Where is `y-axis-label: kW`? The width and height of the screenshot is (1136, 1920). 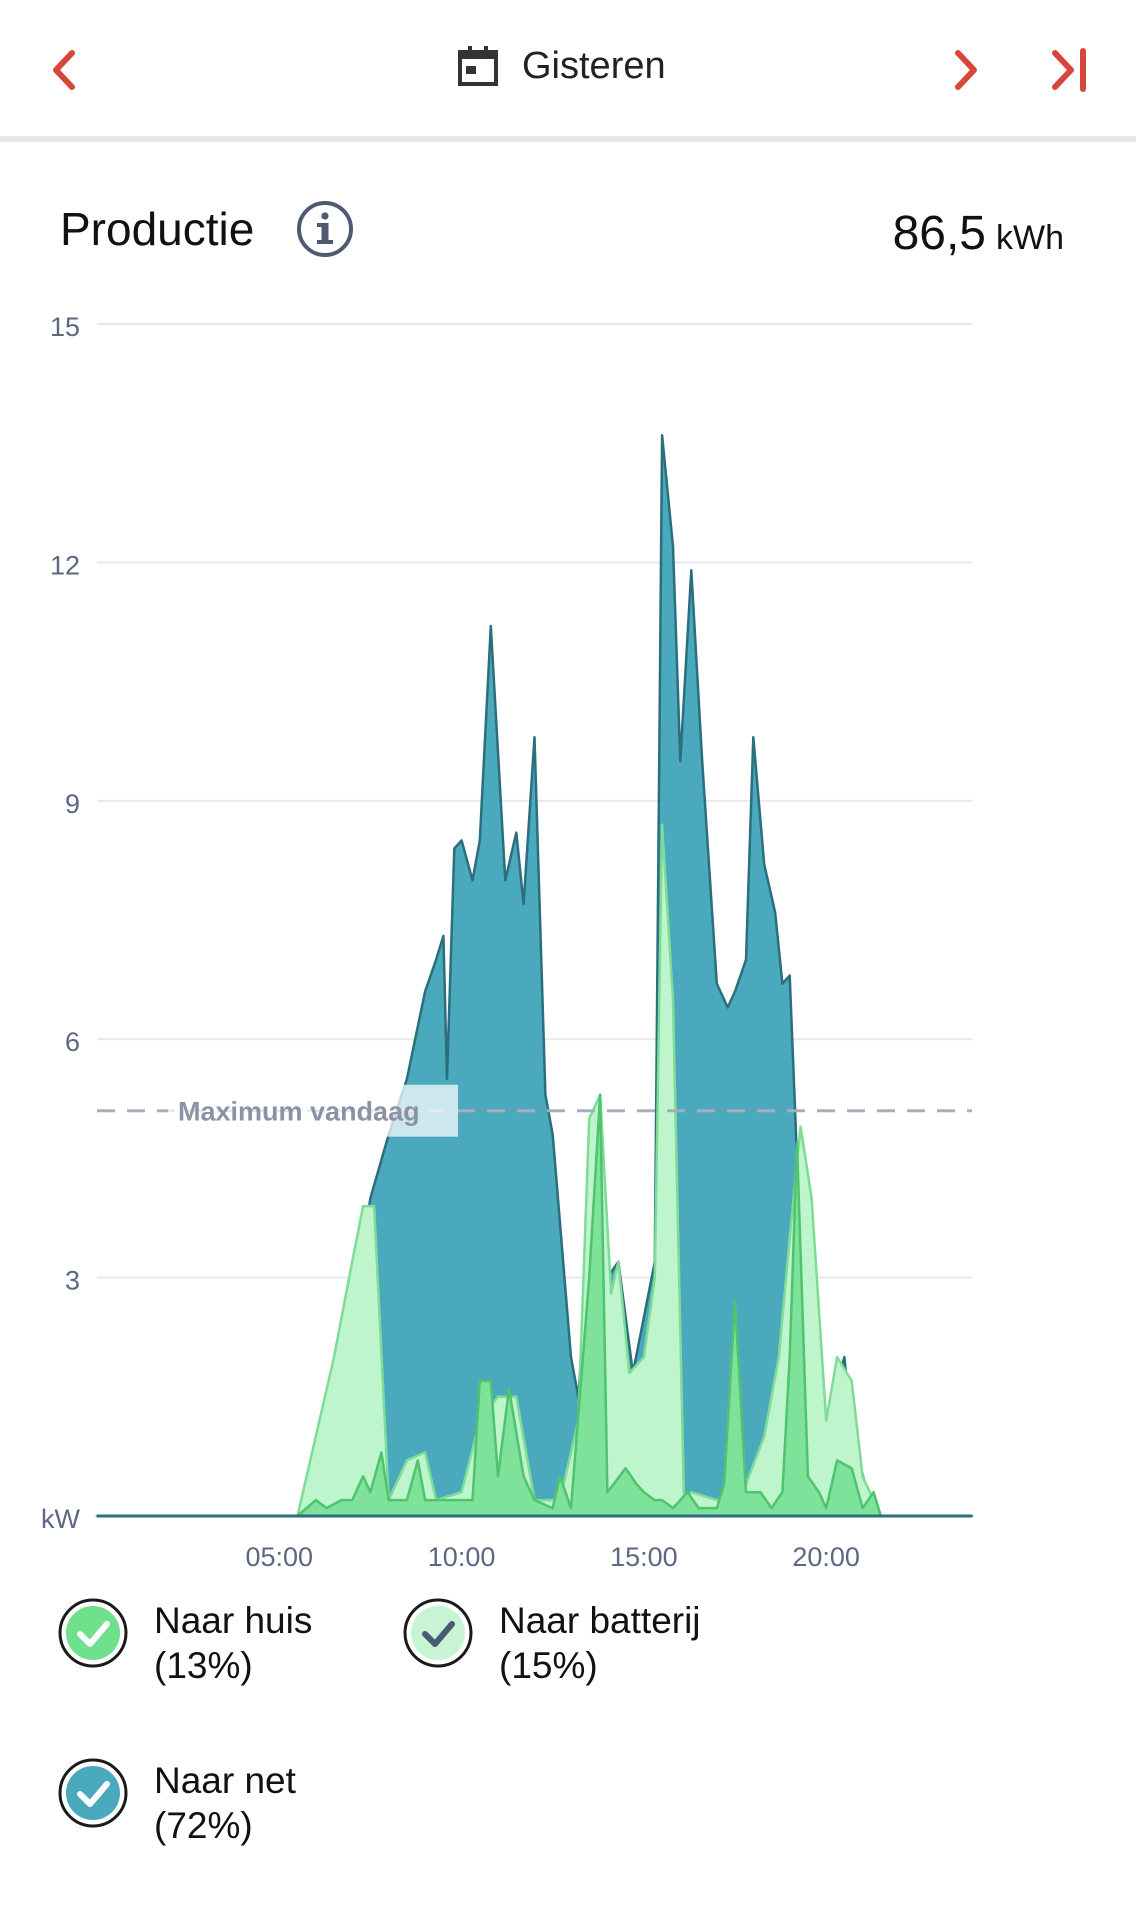
y-axis-label: kW is located at coordinates (61, 1519).